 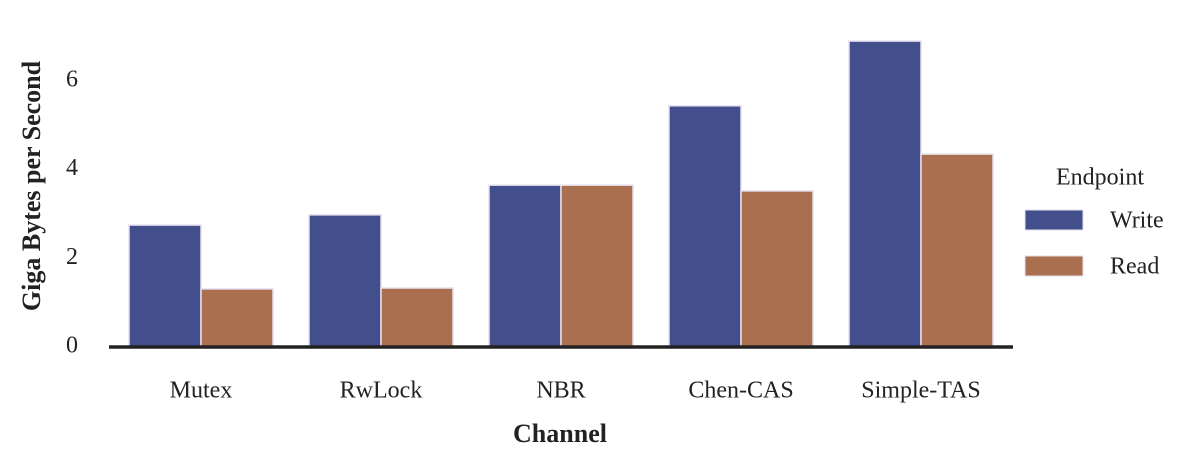 What do you see at coordinates (920, 391) in the screenshot?
I see `x-tick-label: Simple-TAS` at bounding box center [920, 391].